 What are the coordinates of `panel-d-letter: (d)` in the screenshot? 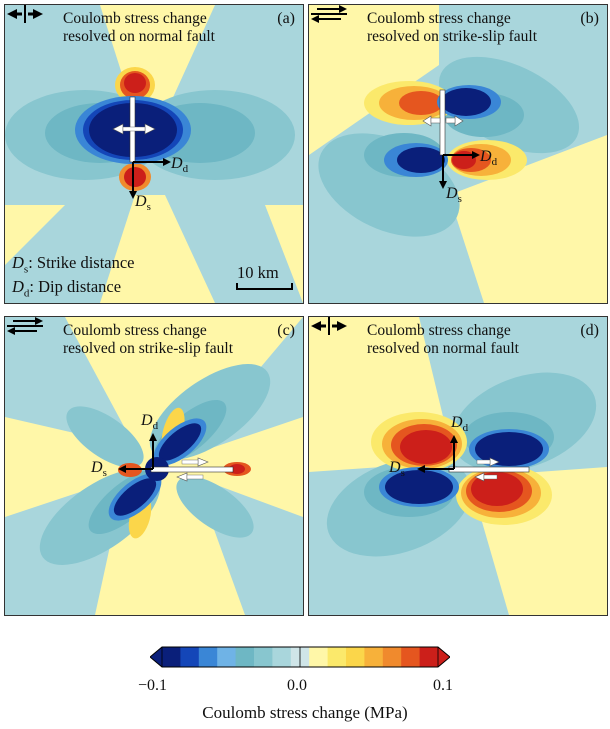 It's located at (589, 330).